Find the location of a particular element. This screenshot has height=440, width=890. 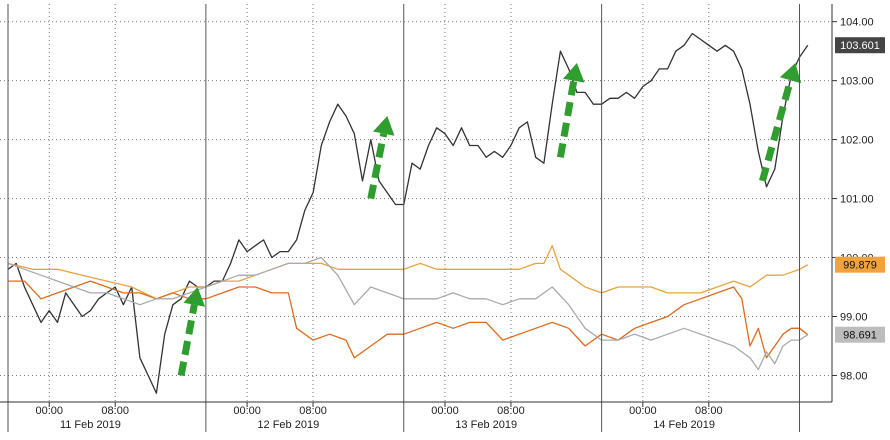

x-date-label: 13 Feb 2019 is located at coordinates (486, 425).